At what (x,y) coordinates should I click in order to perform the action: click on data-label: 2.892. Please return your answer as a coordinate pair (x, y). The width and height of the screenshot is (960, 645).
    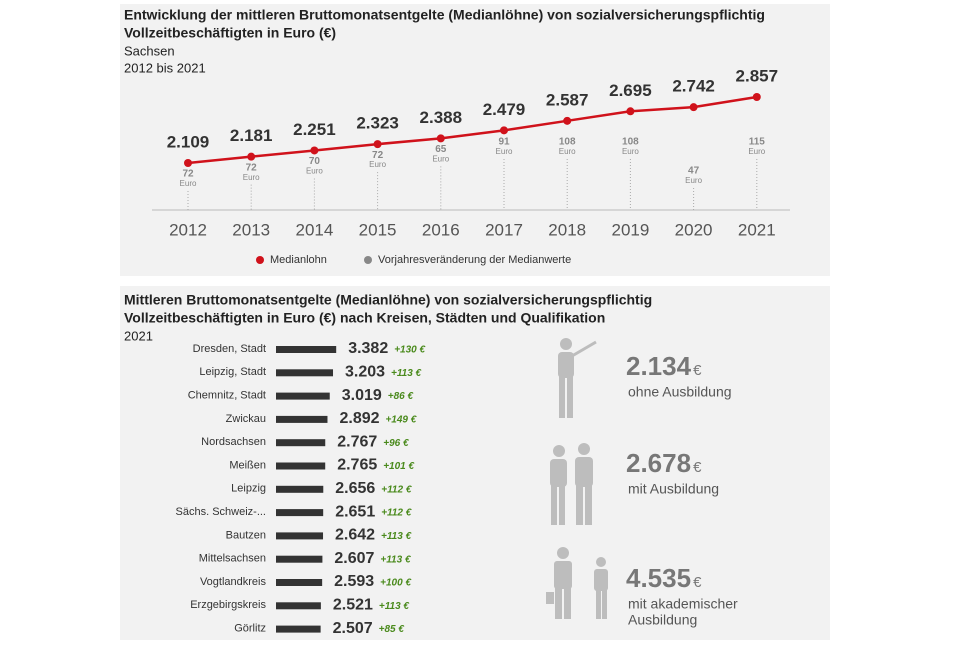
    Looking at the image, I should click on (359, 418).